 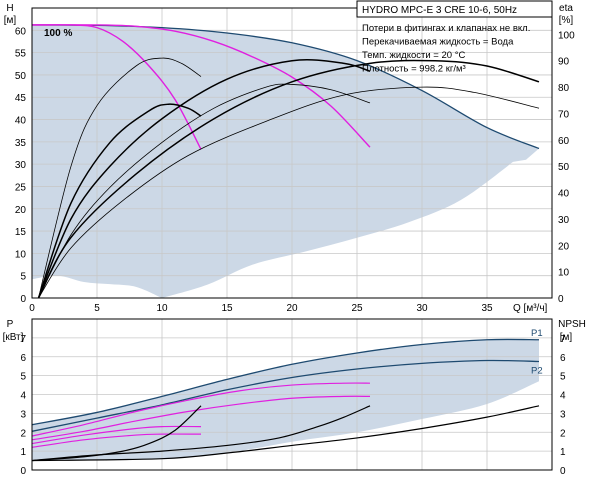 What do you see at coordinates (563, 471) in the screenshot?
I see `npsh-tick-label: 0` at bounding box center [563, 471].